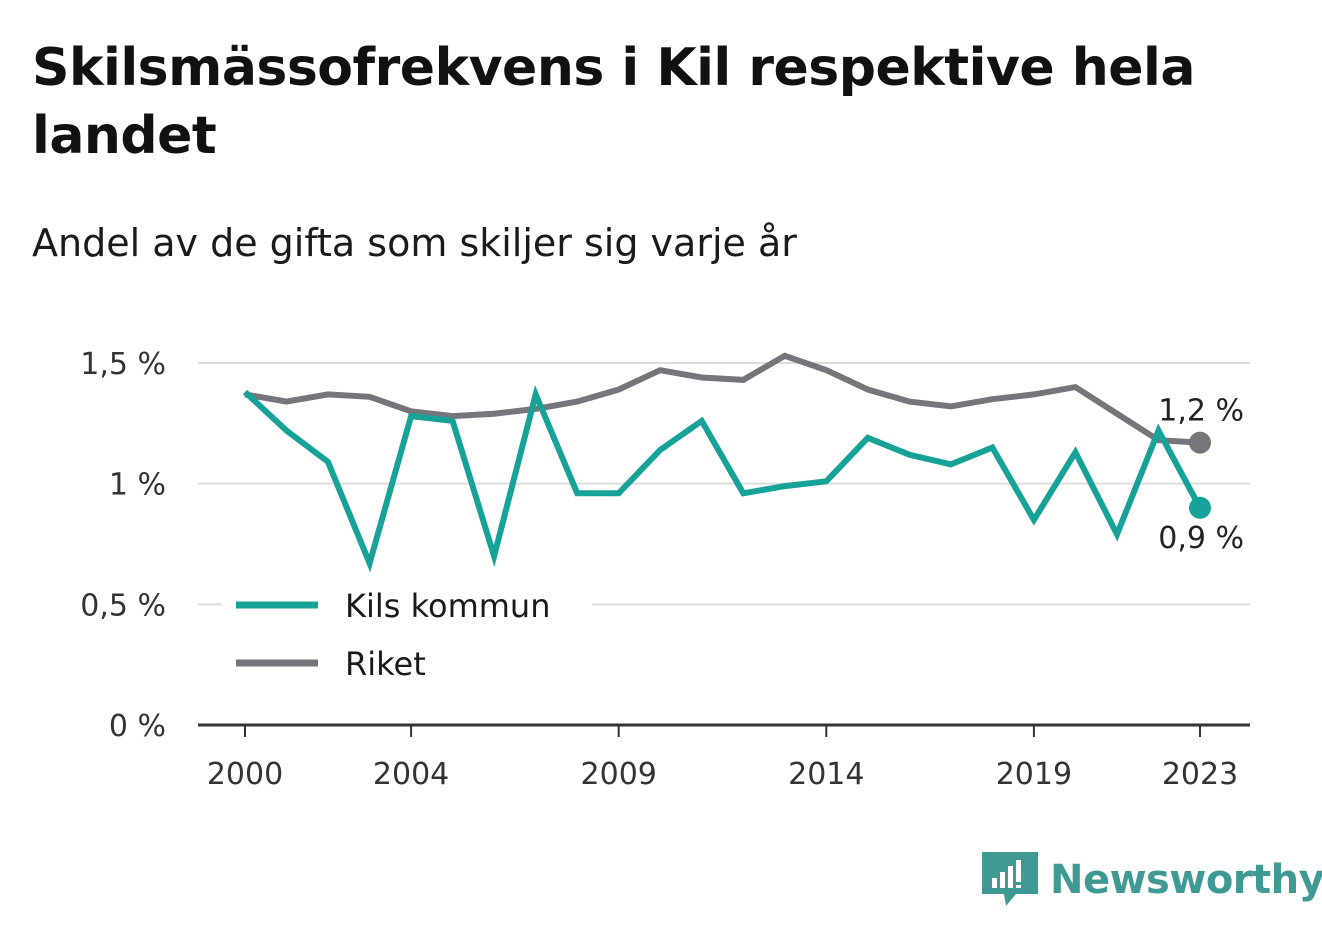 The width and height of the screenshot is (1322, 939). I want to click on series-line-riket, so click(722, 399).